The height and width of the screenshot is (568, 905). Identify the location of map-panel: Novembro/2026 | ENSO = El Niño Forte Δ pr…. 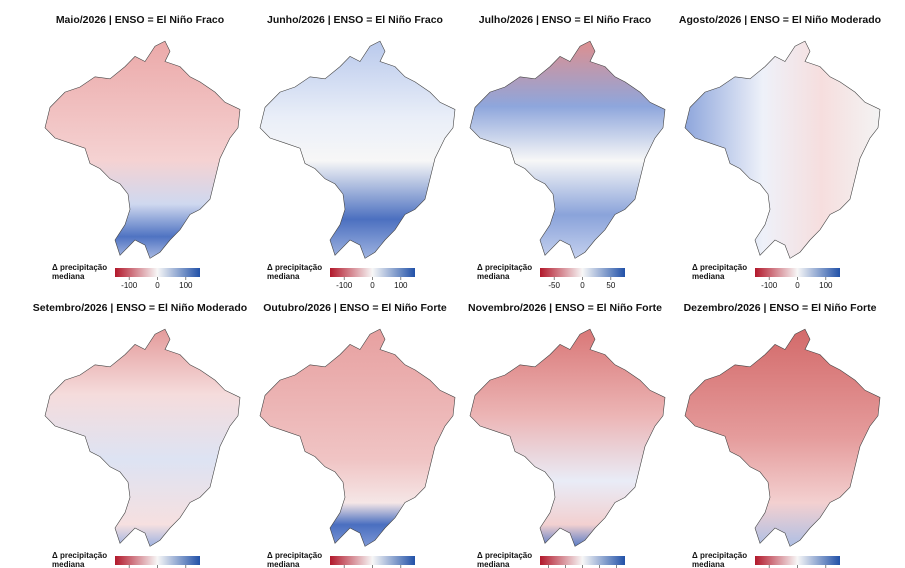
(567, 435).